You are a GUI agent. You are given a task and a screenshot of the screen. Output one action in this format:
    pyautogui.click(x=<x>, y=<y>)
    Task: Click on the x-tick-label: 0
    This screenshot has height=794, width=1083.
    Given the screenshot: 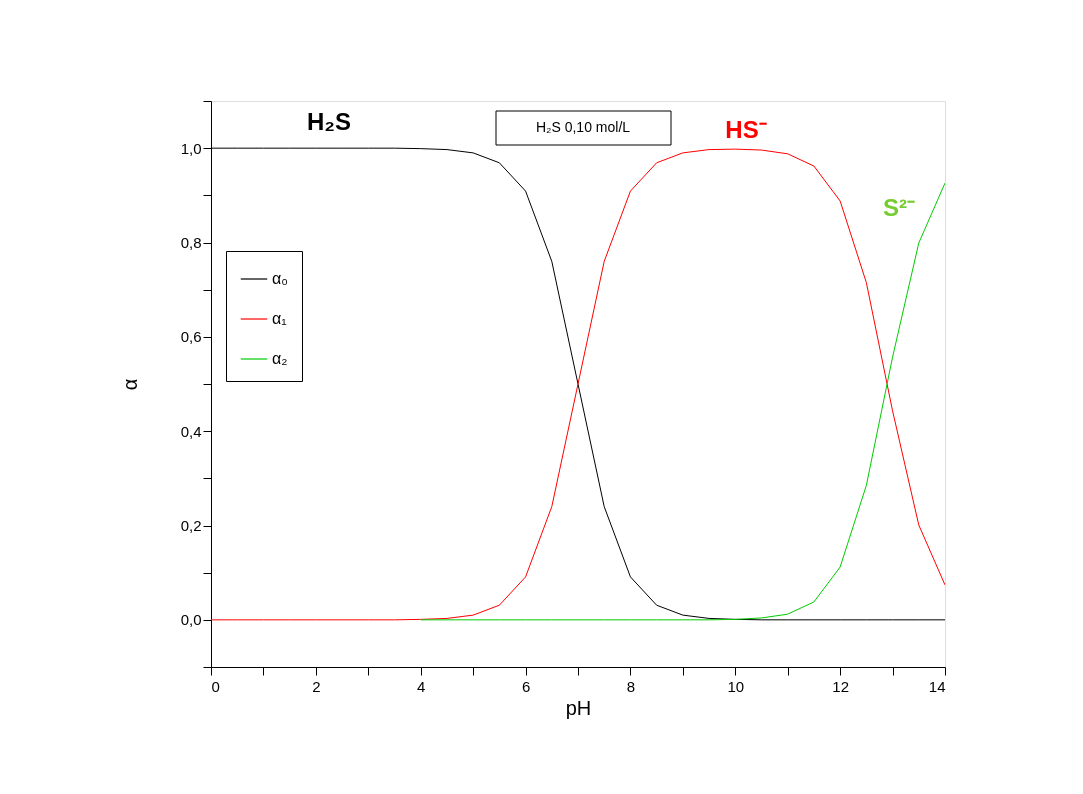 What is the action you would take?
    pyautogui.click(x=215, y=686)
    